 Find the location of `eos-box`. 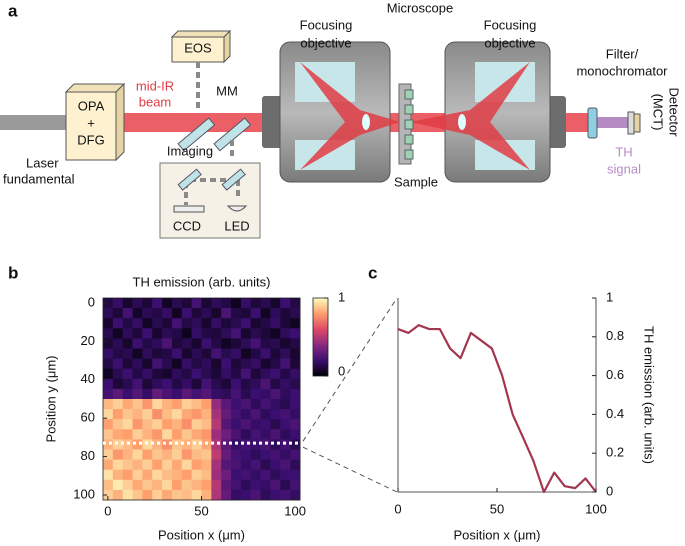

eos-box is located at coordinates (201, 46).